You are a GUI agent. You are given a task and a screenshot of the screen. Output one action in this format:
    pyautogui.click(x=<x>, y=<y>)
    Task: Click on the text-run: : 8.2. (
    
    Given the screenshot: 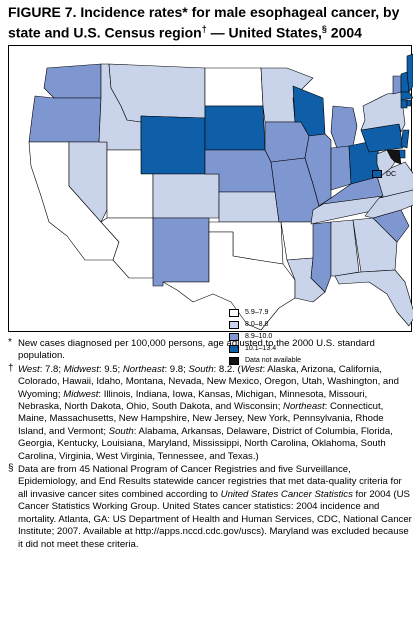 What is the action you would take?
    pyautogui.click(x=227, y=369)
    